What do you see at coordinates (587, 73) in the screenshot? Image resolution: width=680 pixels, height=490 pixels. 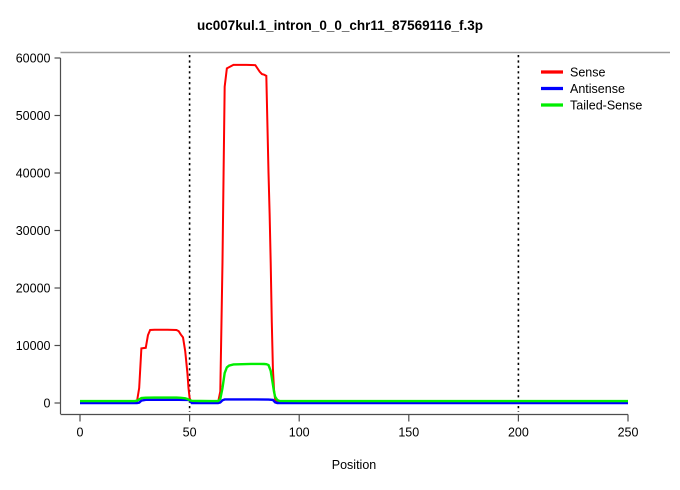 I see `legend-label-sense: Sense` at bounding box center [587, 73].